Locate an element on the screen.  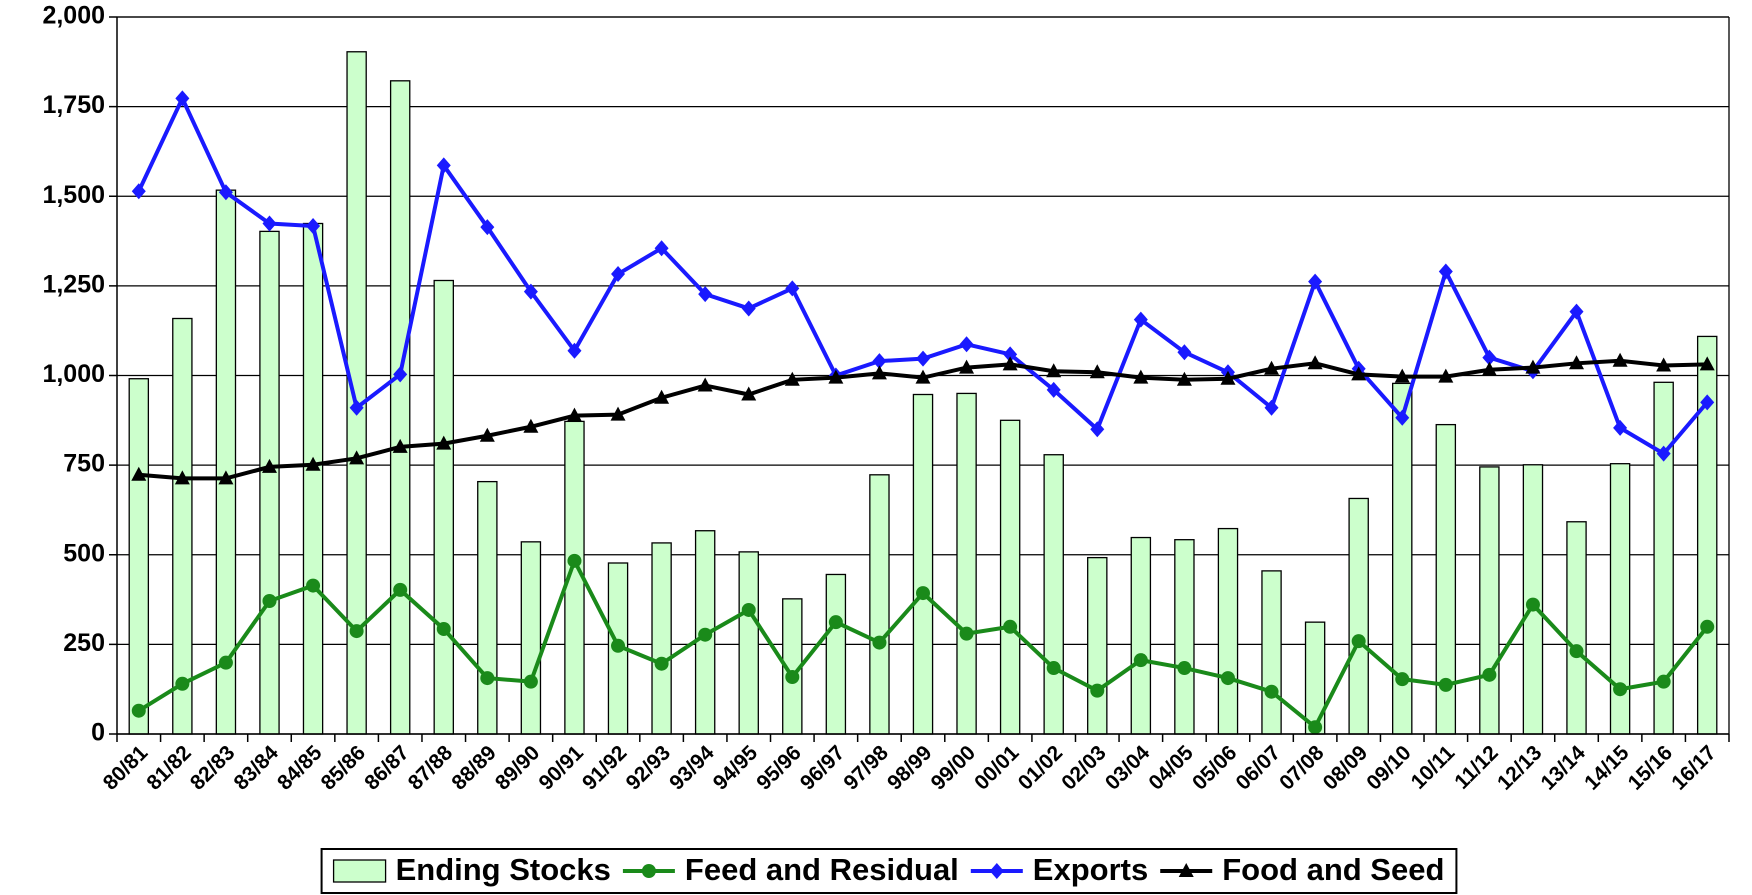
x-tick-label: 03/04 is located at coordinates (1128, 768).